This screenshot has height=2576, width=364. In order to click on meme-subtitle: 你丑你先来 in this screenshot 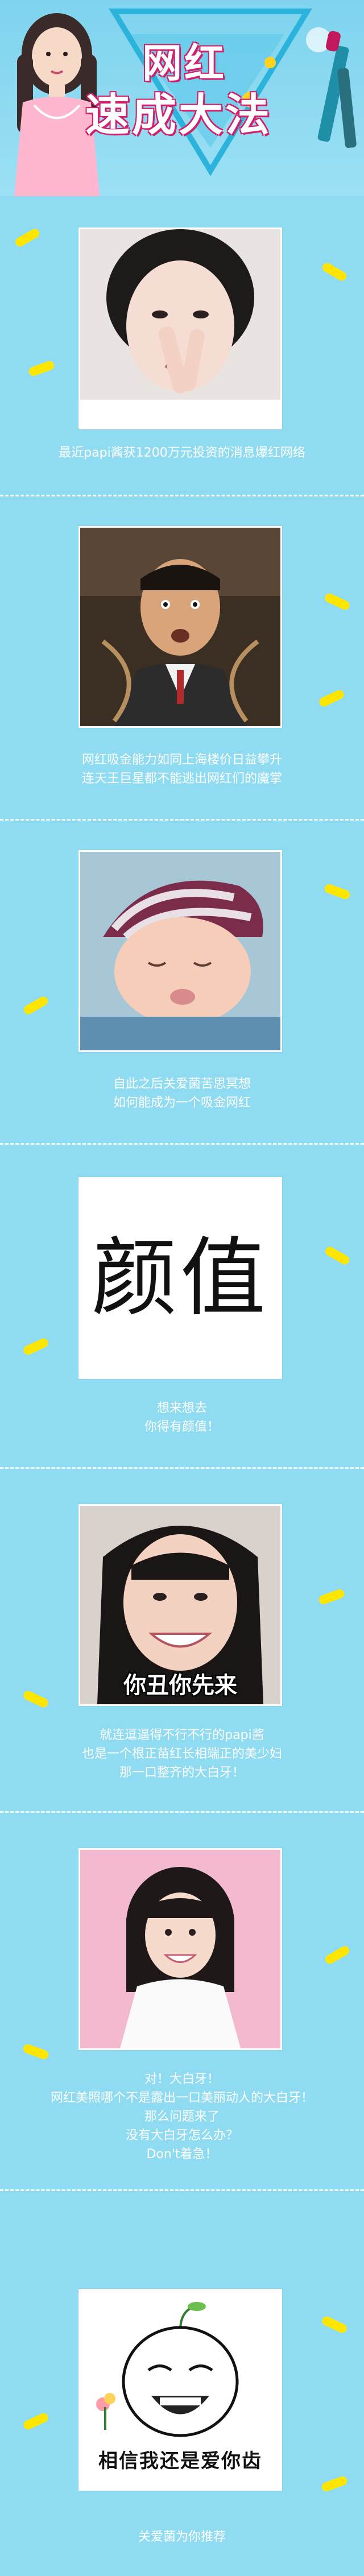, I will do `click(180, 1685)`.